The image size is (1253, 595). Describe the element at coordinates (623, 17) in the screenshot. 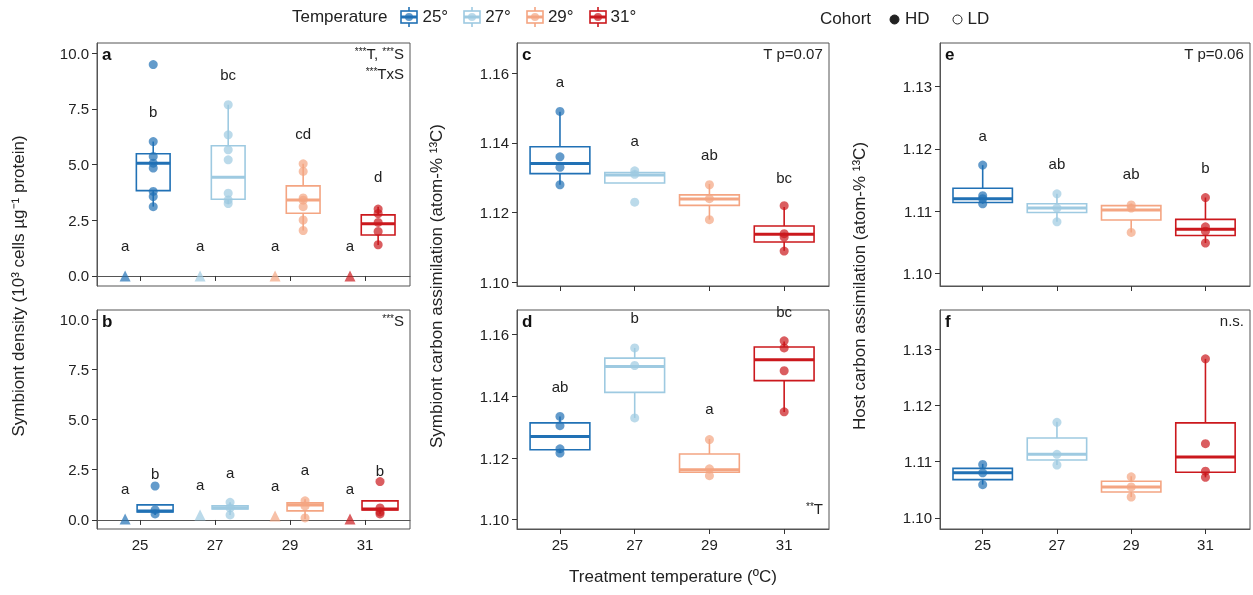

I see `legend-label: 31°` at that location.